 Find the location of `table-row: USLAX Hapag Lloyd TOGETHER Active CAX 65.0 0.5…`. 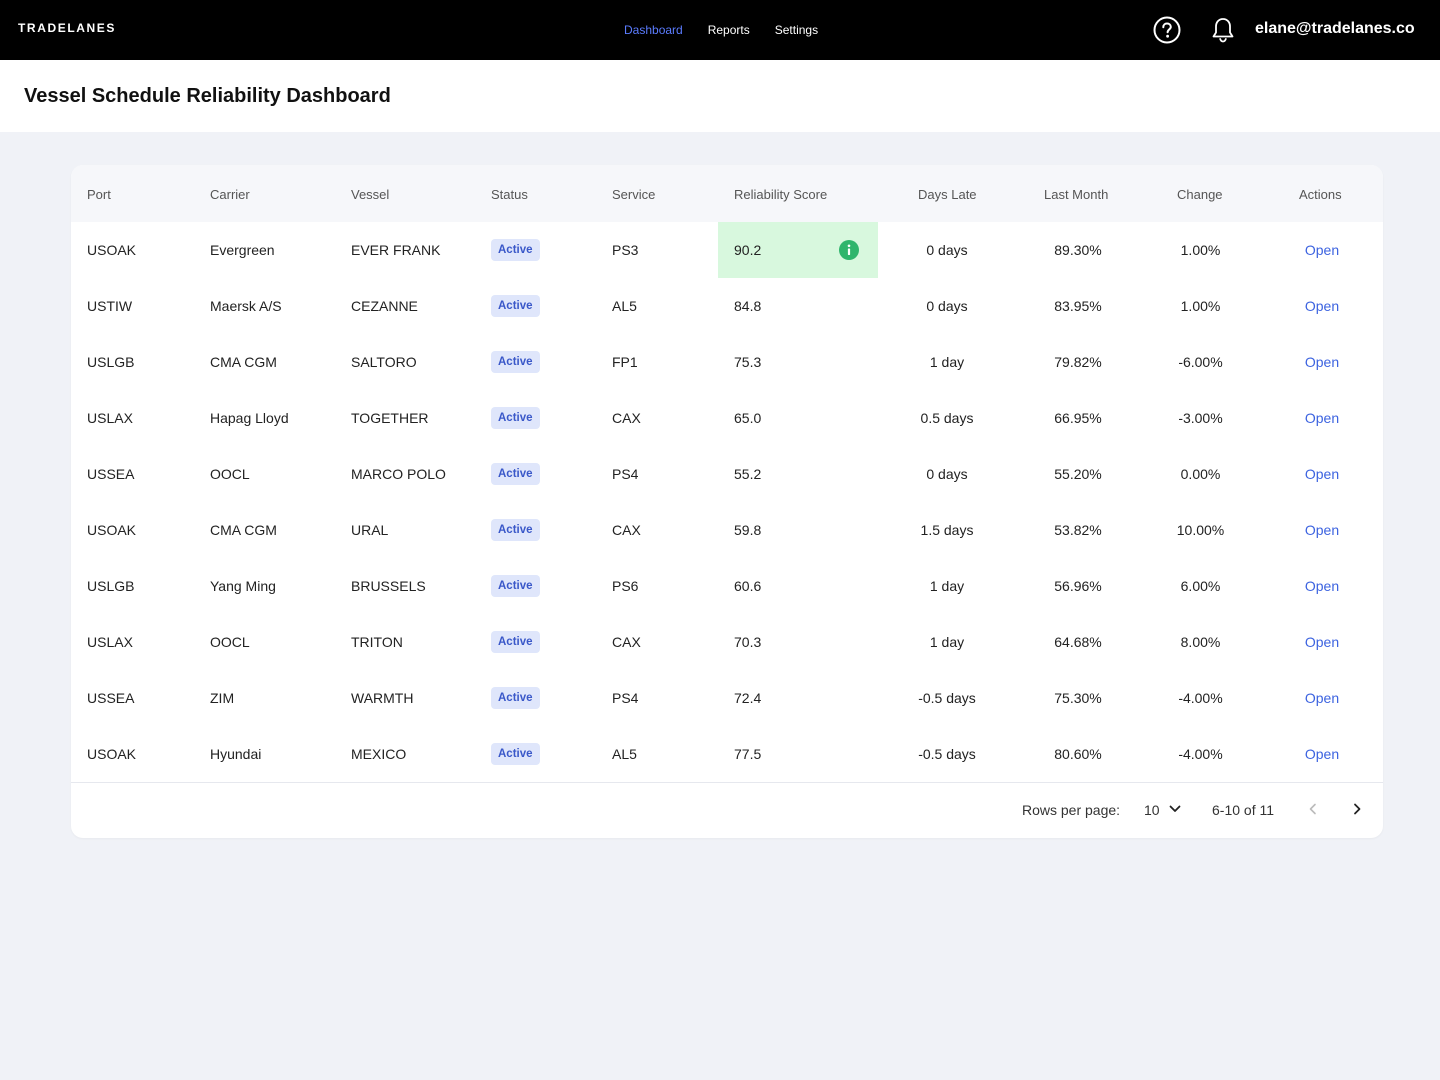

table-row: USLAX Hapag Lloyd TOGETHER Active CAX 65.0 0.5… is located at coordinates (727, 418).